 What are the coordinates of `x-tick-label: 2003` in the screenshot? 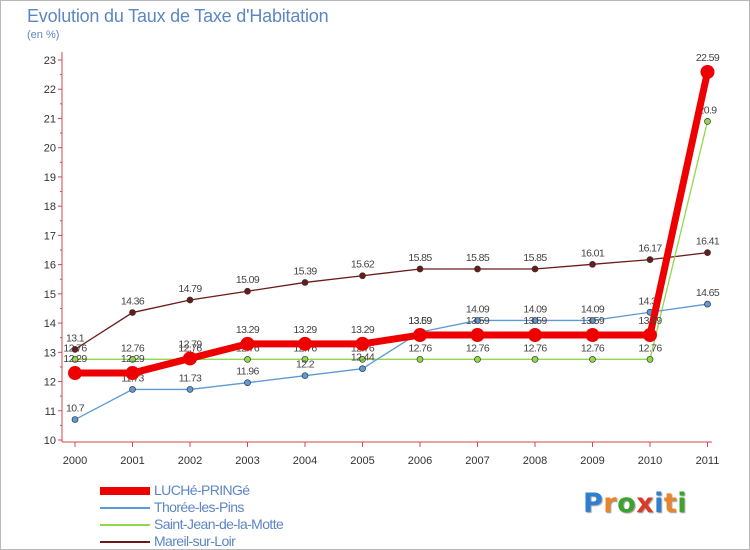 It's located at (247, 461).